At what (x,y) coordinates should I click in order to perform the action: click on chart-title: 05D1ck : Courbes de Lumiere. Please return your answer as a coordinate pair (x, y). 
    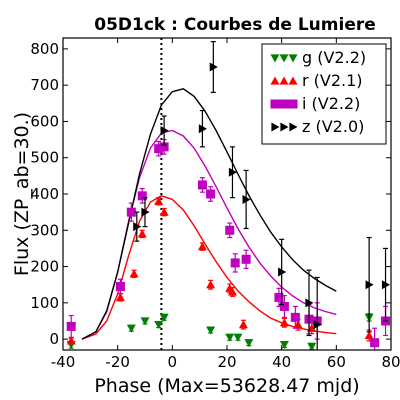
    Looking at the image, I should click on (235, 25).